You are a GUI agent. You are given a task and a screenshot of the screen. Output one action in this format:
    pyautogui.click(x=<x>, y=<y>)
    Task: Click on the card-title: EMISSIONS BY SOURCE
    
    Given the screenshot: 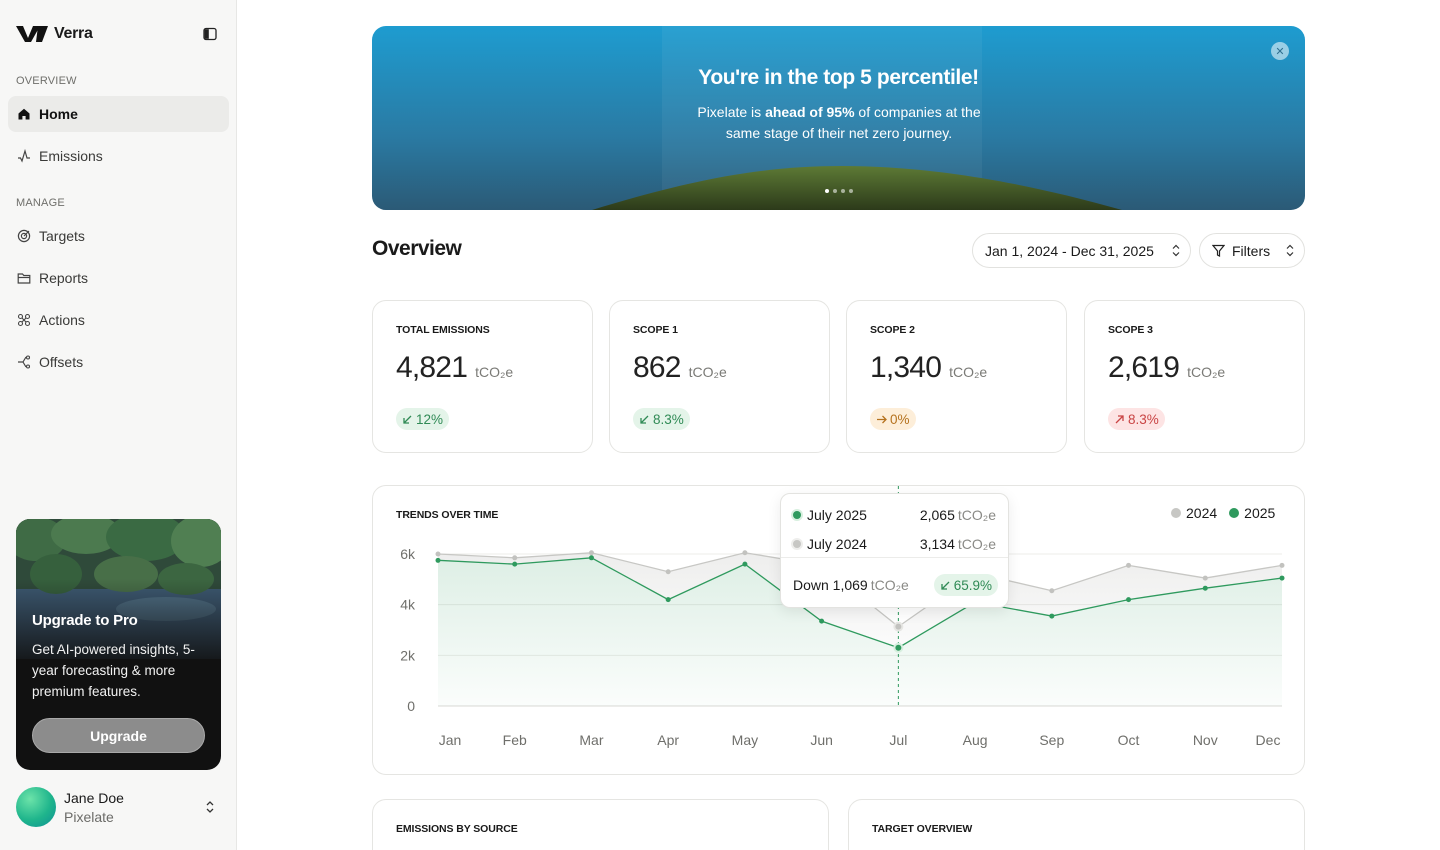 What is the action you would take?
    pyautogui.click(x=457, y=829)
    